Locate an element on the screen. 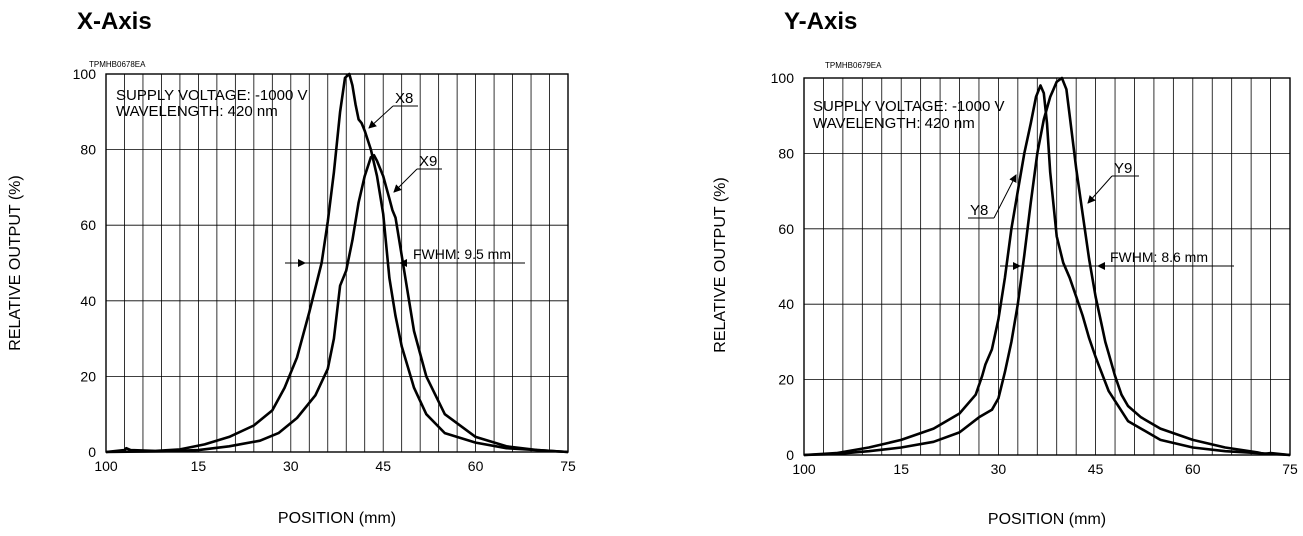 The width and height of the screenshot is (1303, 536). figure-code: TPMHB0679EA is located at coordinates (853, 65).